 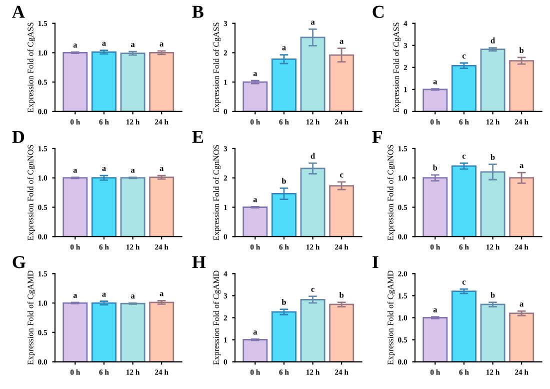 What do you see at coordinates (18, 137) in the screenshot?
I see `chart-title: D` at bounding box center [18, 137].